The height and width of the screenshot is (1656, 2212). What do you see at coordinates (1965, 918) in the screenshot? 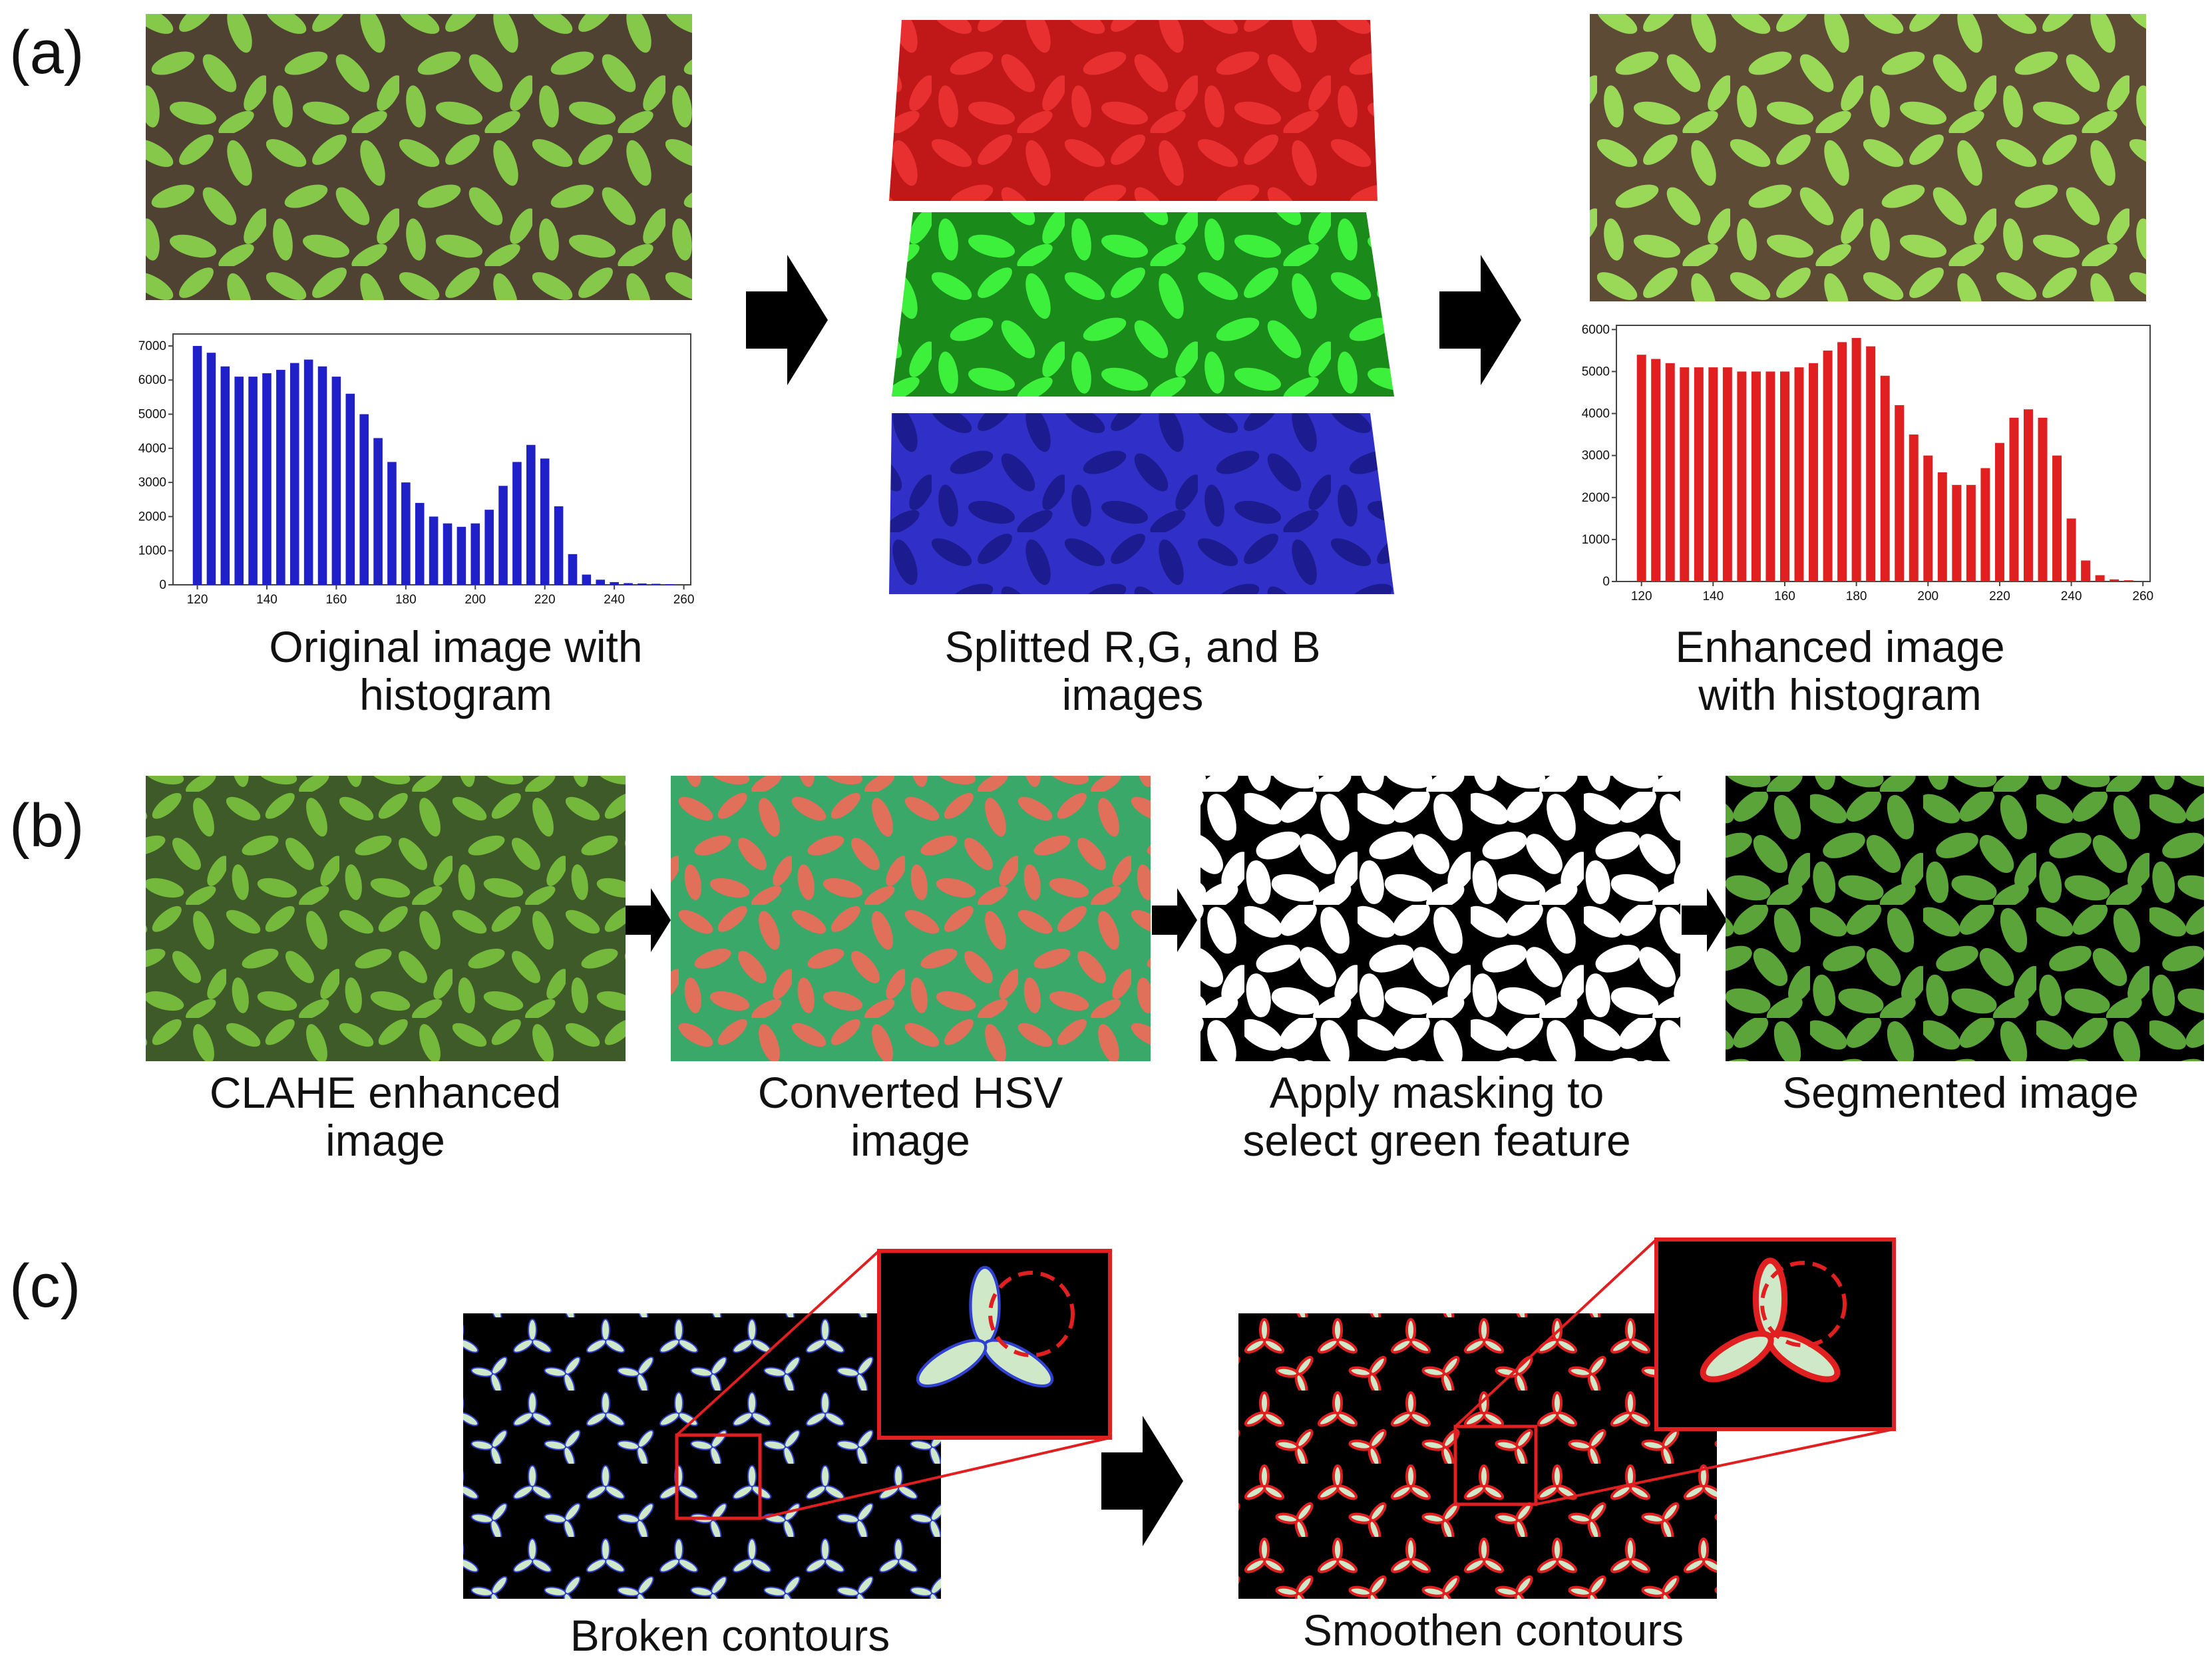
I see `segmented-image` at bounding box center [1965, 918].